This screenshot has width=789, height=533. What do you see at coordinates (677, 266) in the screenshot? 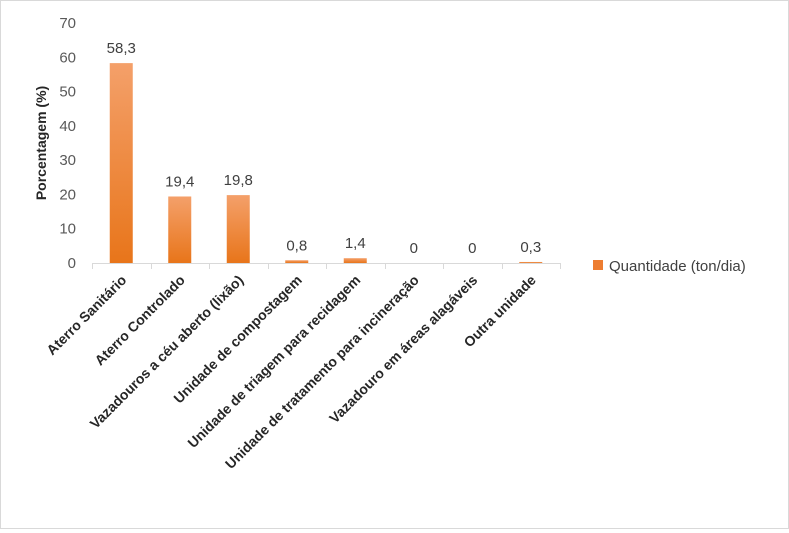
I see `legend-label: Quantidade (ton/dia)` at bounding box center [677, 266].